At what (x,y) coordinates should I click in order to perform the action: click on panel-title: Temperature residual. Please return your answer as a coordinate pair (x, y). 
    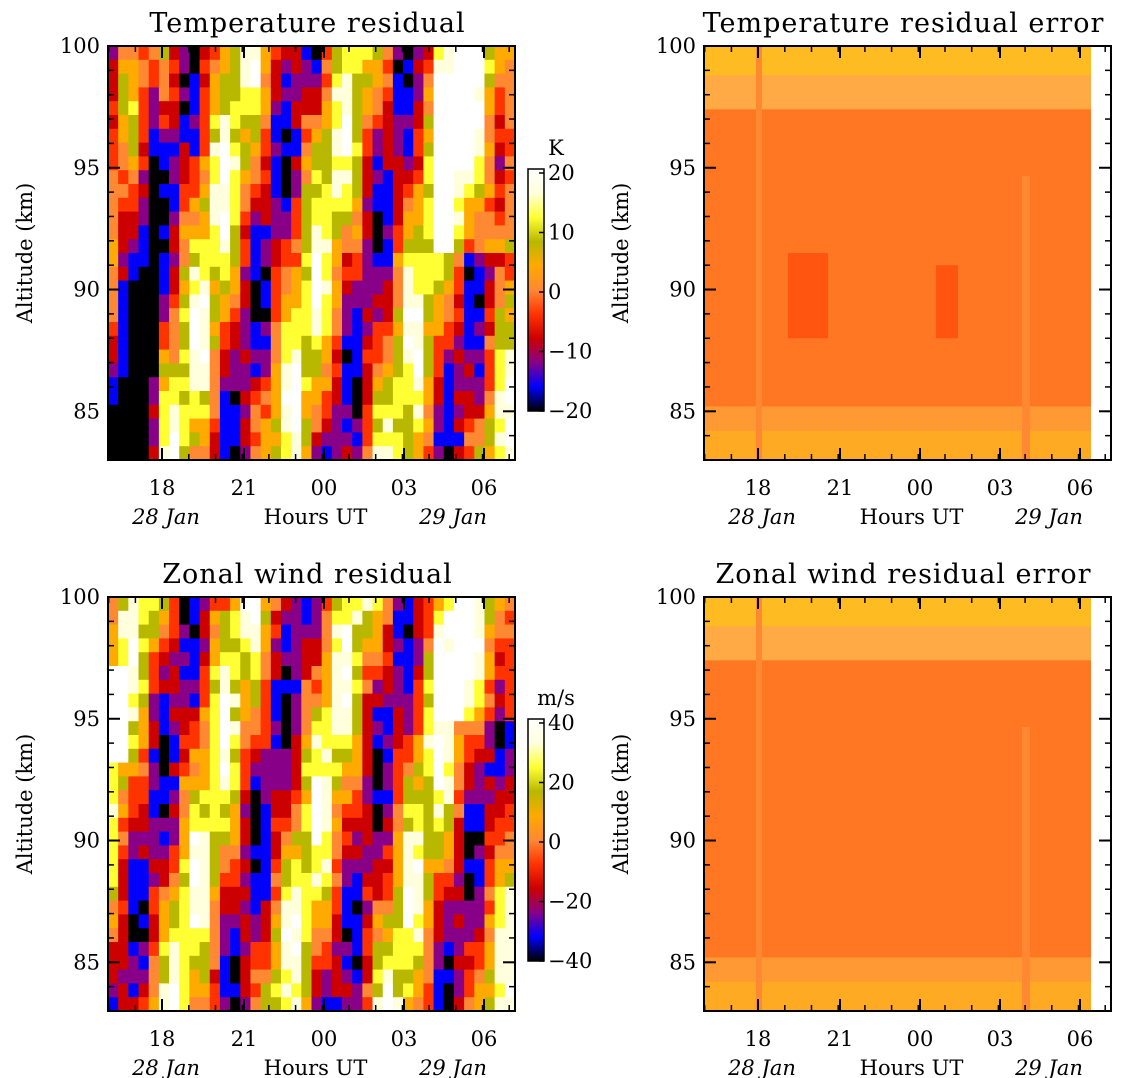
    Looking at the image, I should click on (307, 23).